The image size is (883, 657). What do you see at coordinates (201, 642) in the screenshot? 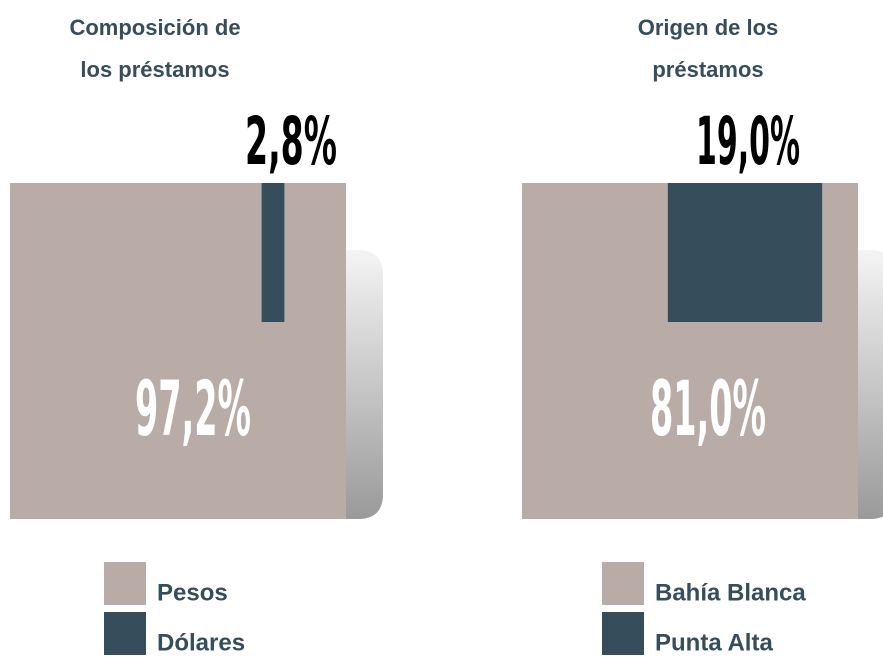
I see `legend-label: Dólares` at bounding box center [201, 642].